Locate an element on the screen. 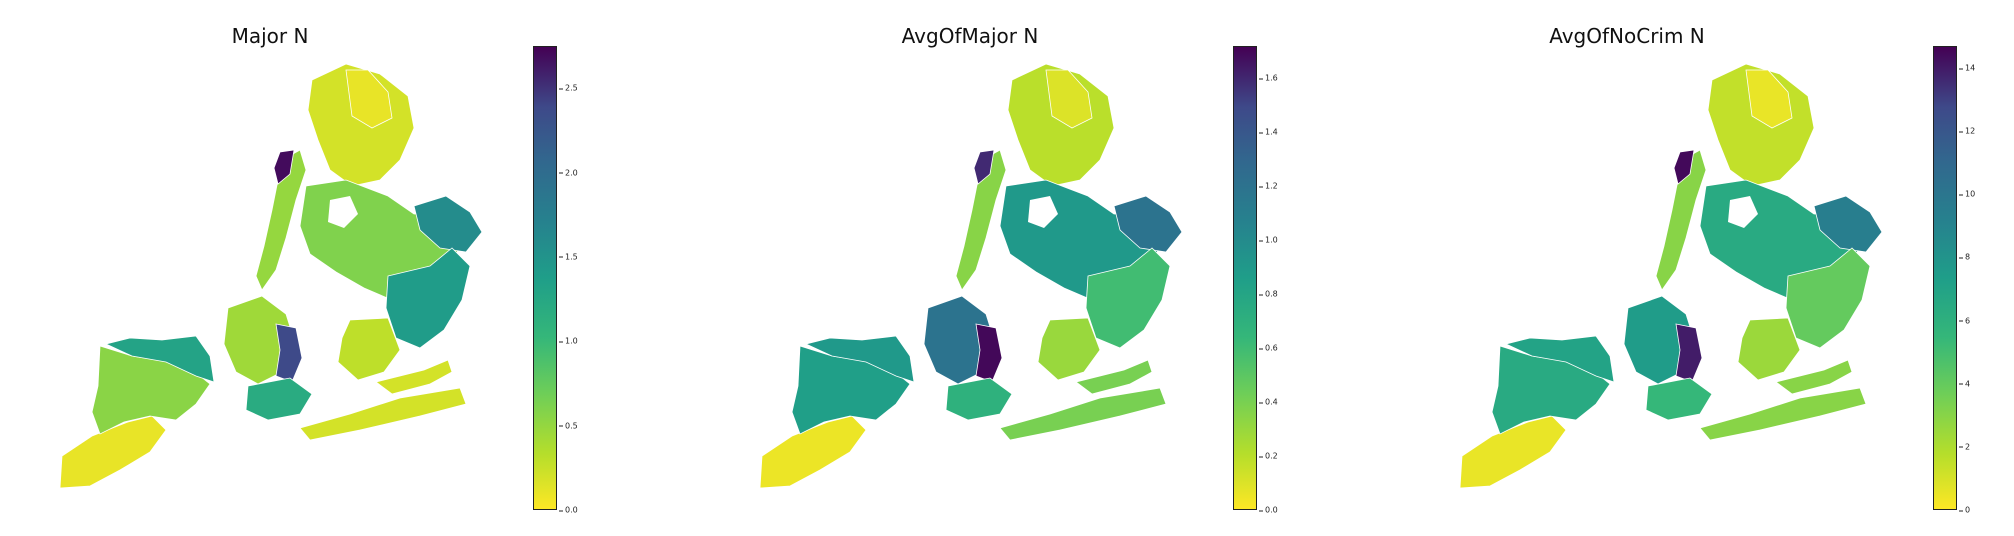 The height and width of the screenshot is (536, 2014). colorbar-tick-label: 12 is located at coordinates (1967, 131).